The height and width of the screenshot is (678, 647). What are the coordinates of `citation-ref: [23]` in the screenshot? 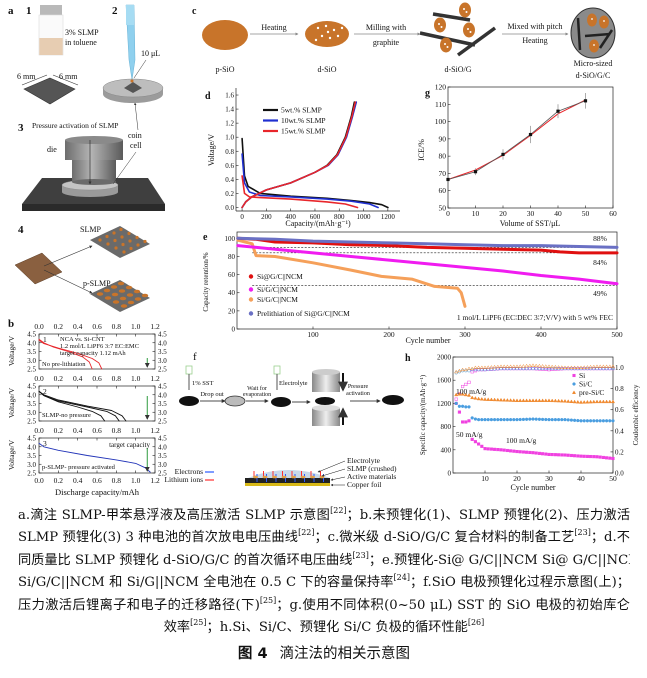 It's located at (360, 555).